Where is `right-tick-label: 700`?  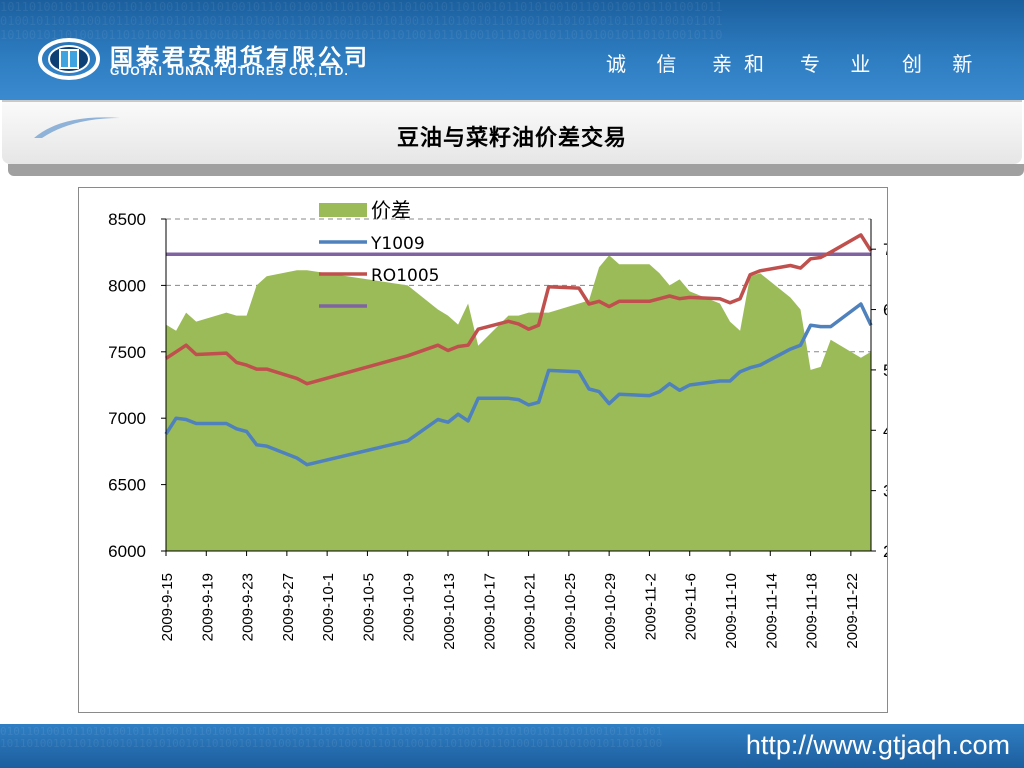 right-tick-label: 700 is located at coordinates (885, 249).